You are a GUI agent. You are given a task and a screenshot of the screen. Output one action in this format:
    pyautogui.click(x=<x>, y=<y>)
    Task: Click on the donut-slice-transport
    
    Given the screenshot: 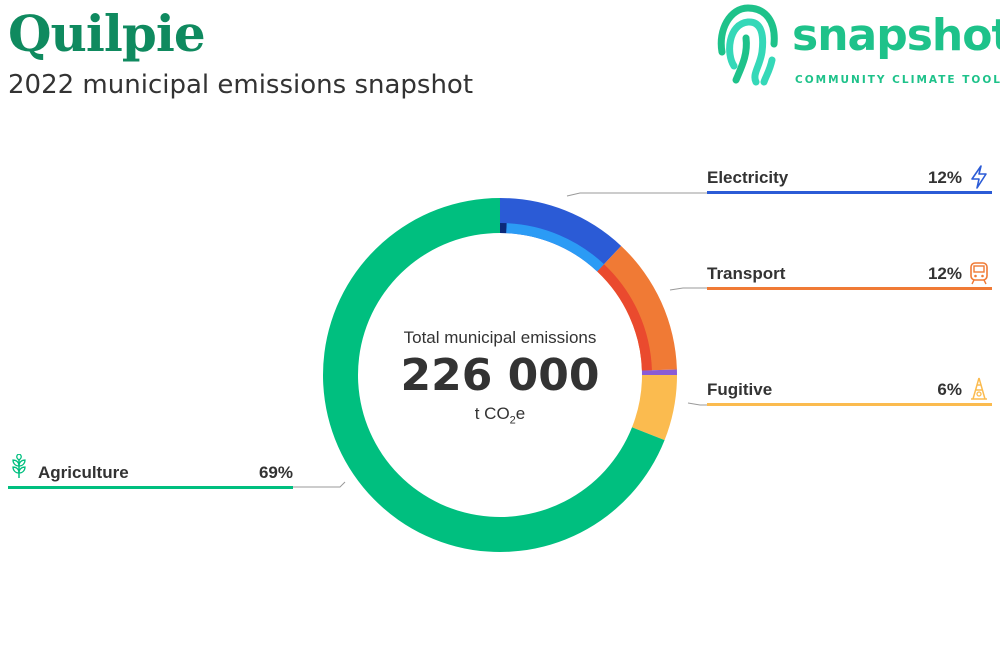 What is the action you would take?
    pyautogui.click(x=637, y=308)
    